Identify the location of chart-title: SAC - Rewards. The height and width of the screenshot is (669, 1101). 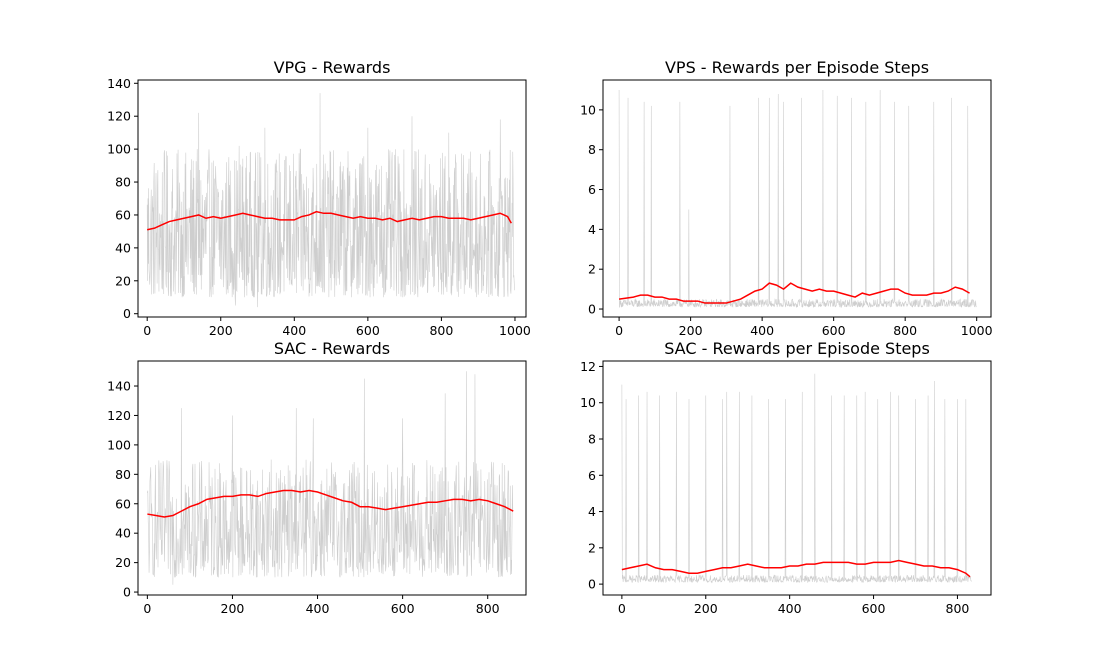
(332, 348).